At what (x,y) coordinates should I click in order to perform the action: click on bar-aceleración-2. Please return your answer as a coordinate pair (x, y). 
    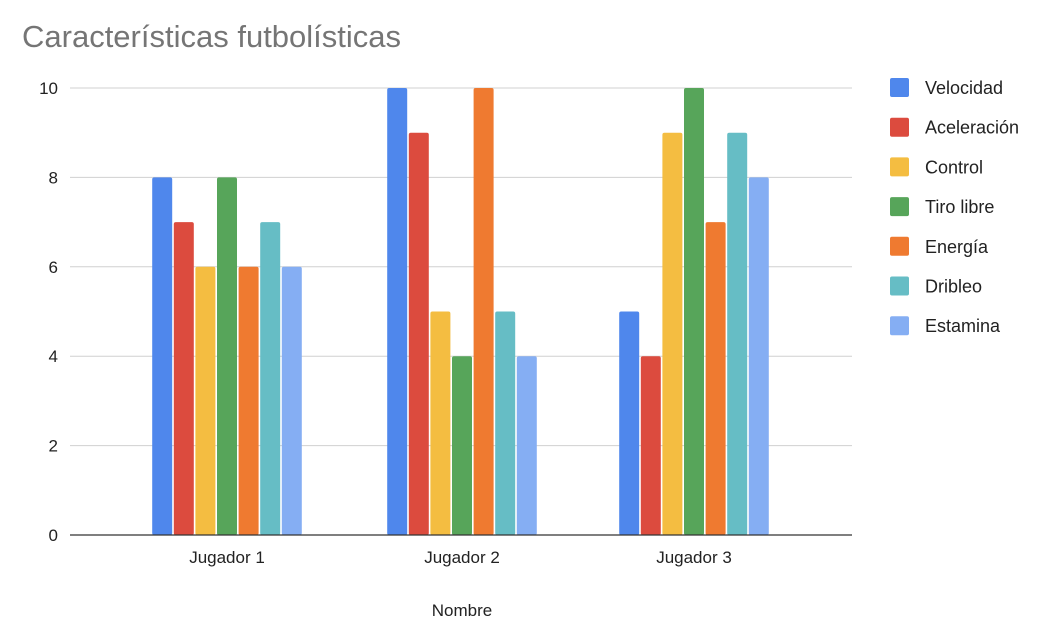
    Looking at the image, I should click on (418, 333).